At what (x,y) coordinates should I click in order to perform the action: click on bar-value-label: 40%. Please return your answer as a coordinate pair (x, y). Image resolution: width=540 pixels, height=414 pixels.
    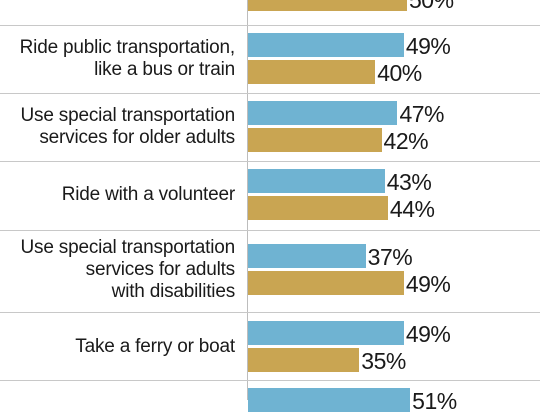
    Looking at the image, I should click on (399, 73).